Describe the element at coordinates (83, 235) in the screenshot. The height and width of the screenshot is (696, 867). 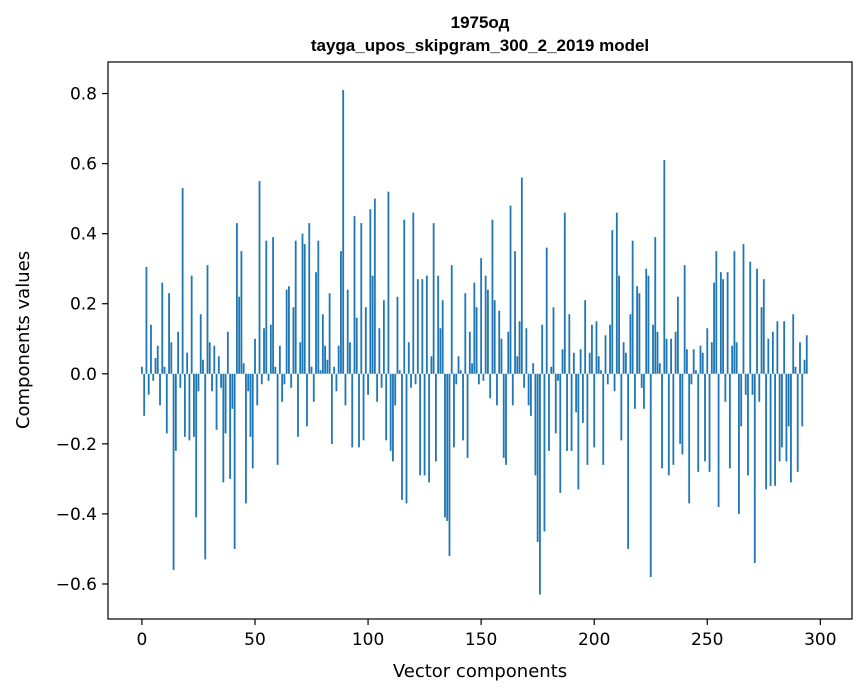
I see `y-tick-label: 0.4` at that location.